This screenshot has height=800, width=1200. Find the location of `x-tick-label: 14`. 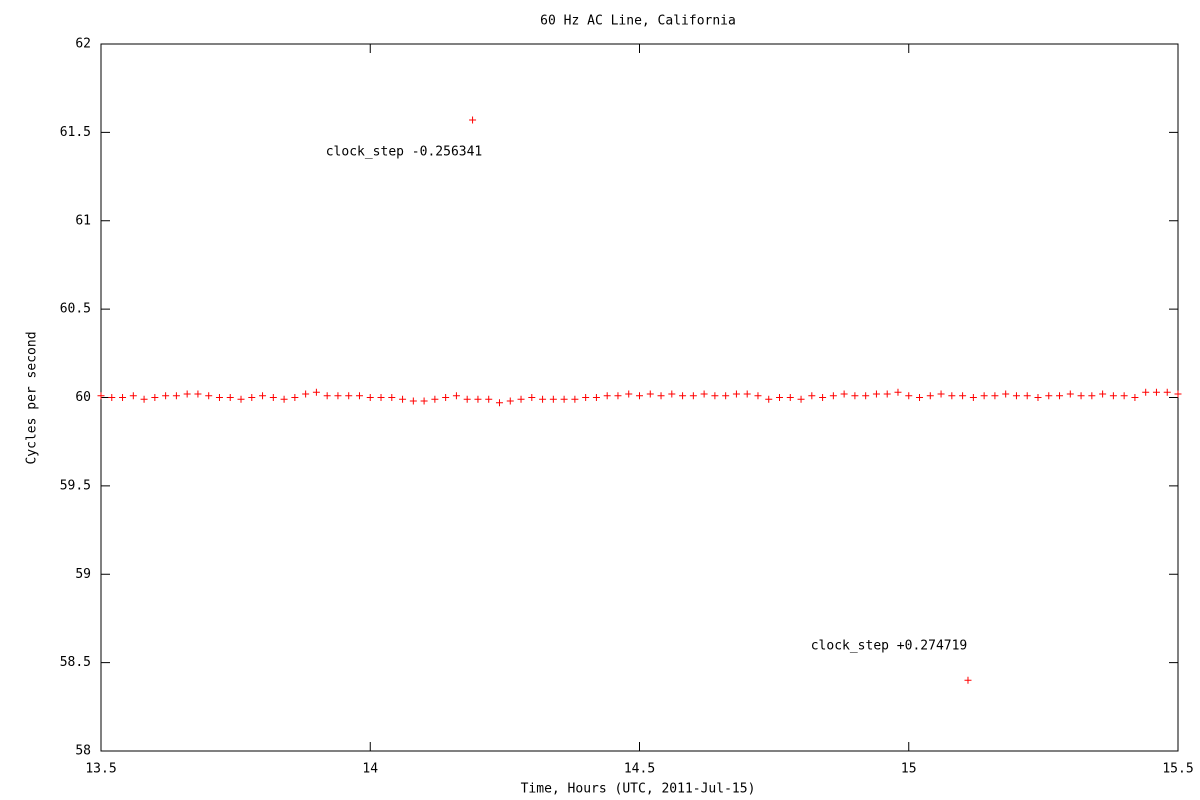

x-tick-label: 14 is located at coordinates (370, 769).